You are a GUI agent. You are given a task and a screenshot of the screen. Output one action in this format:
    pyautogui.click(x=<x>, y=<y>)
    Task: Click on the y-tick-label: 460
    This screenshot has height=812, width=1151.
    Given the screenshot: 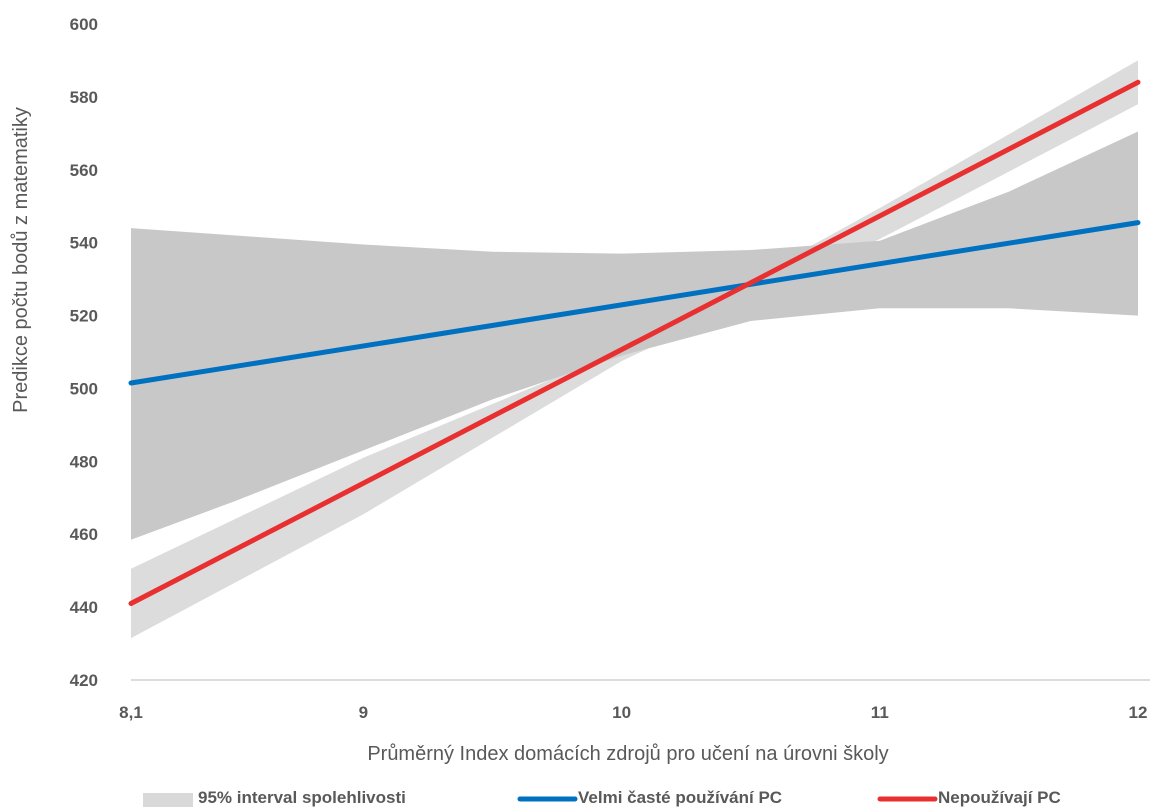 What is the action you would take?
    pyautogui.click(x=84, y=534)
    